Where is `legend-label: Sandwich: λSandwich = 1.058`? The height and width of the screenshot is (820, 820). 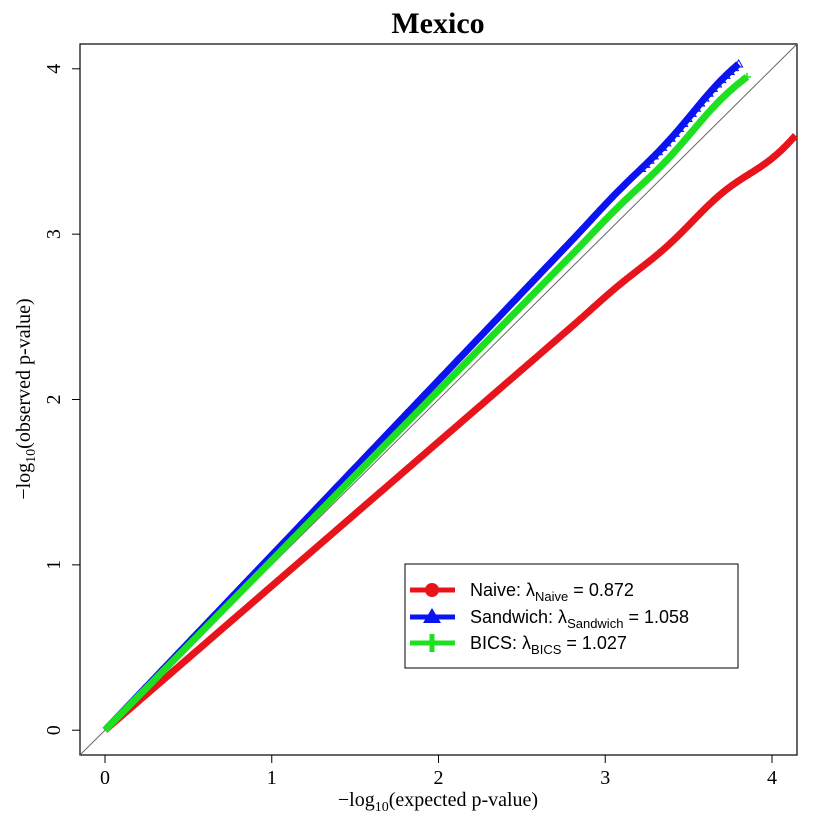
legend-label: Sandwich: λSandwich = 1.058 is located at coordinates (579, 619).